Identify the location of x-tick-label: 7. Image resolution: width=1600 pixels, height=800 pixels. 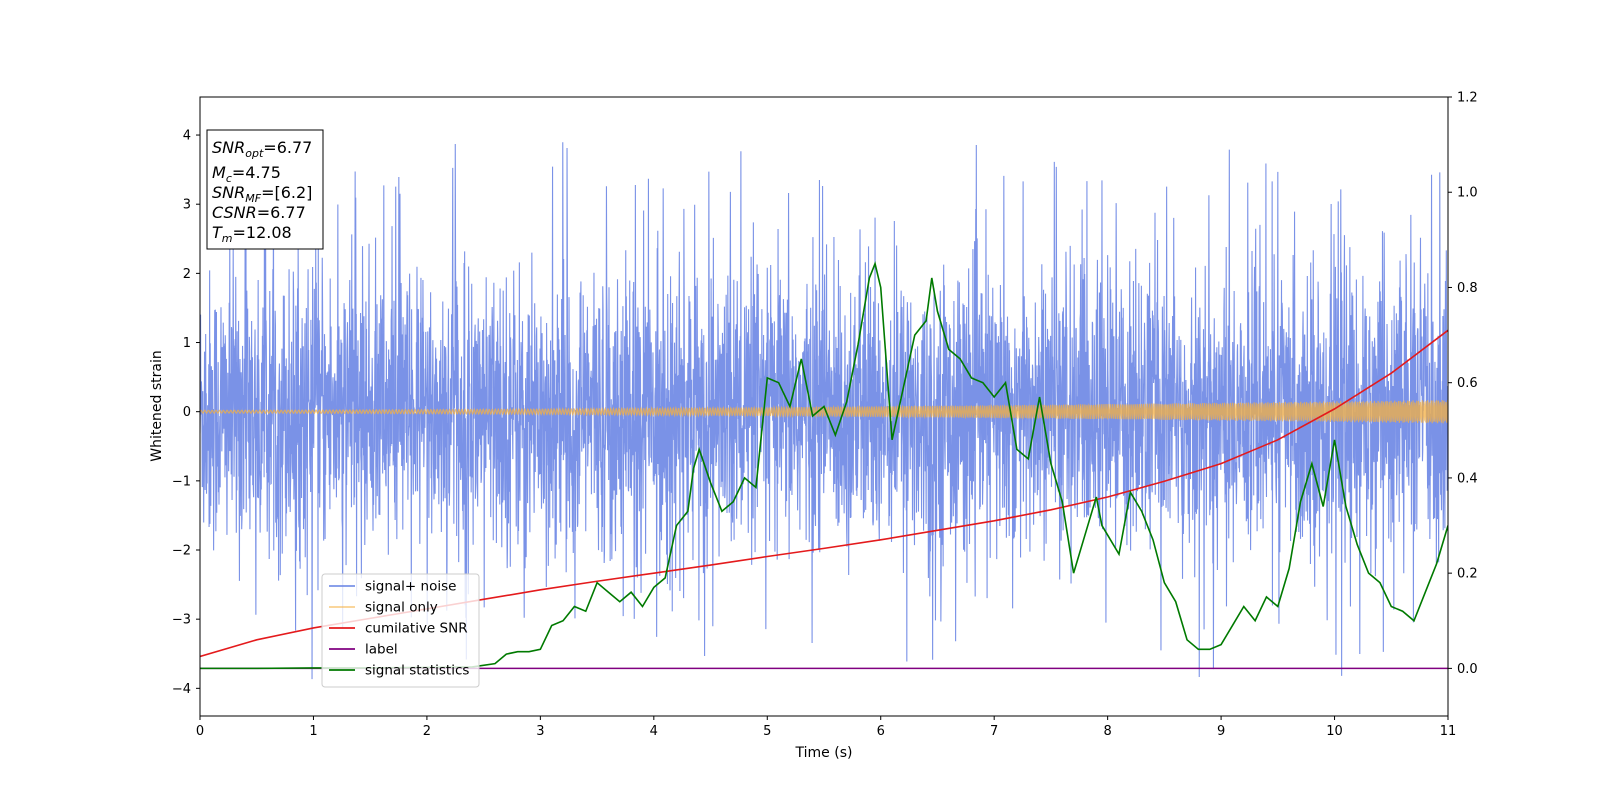
(994, 731).